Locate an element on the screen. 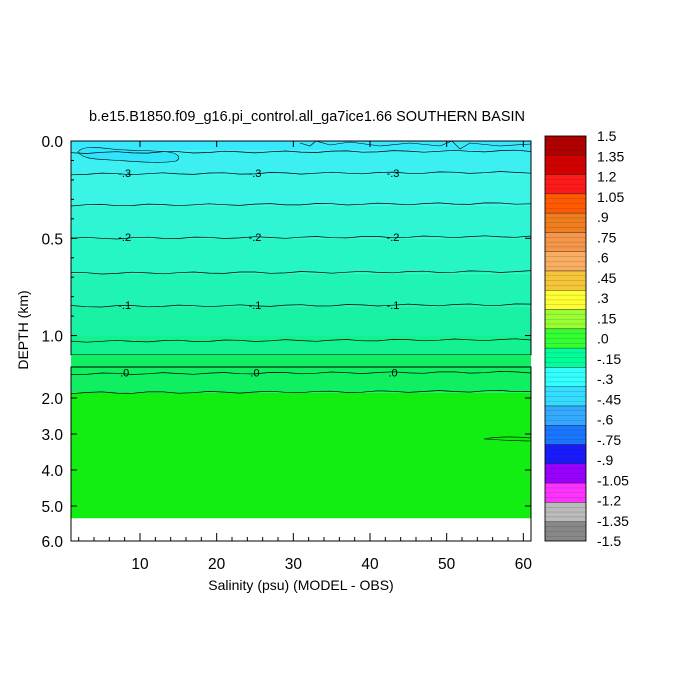 The width and height of the screenshot is (700, 700). colorbar-label: .3 is located at coordinates (603, 298).